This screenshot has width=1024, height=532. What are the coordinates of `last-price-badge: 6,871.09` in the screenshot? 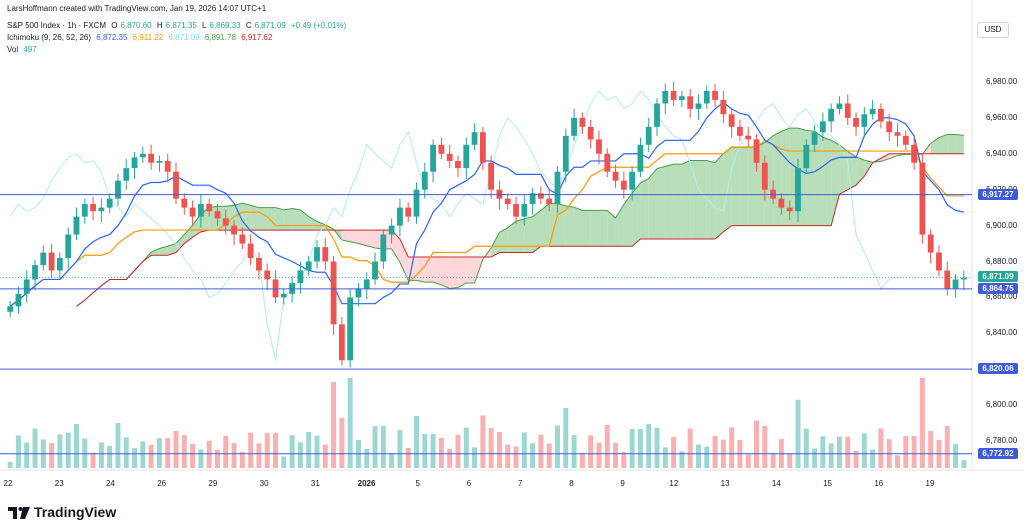 It's located at (998, 277).